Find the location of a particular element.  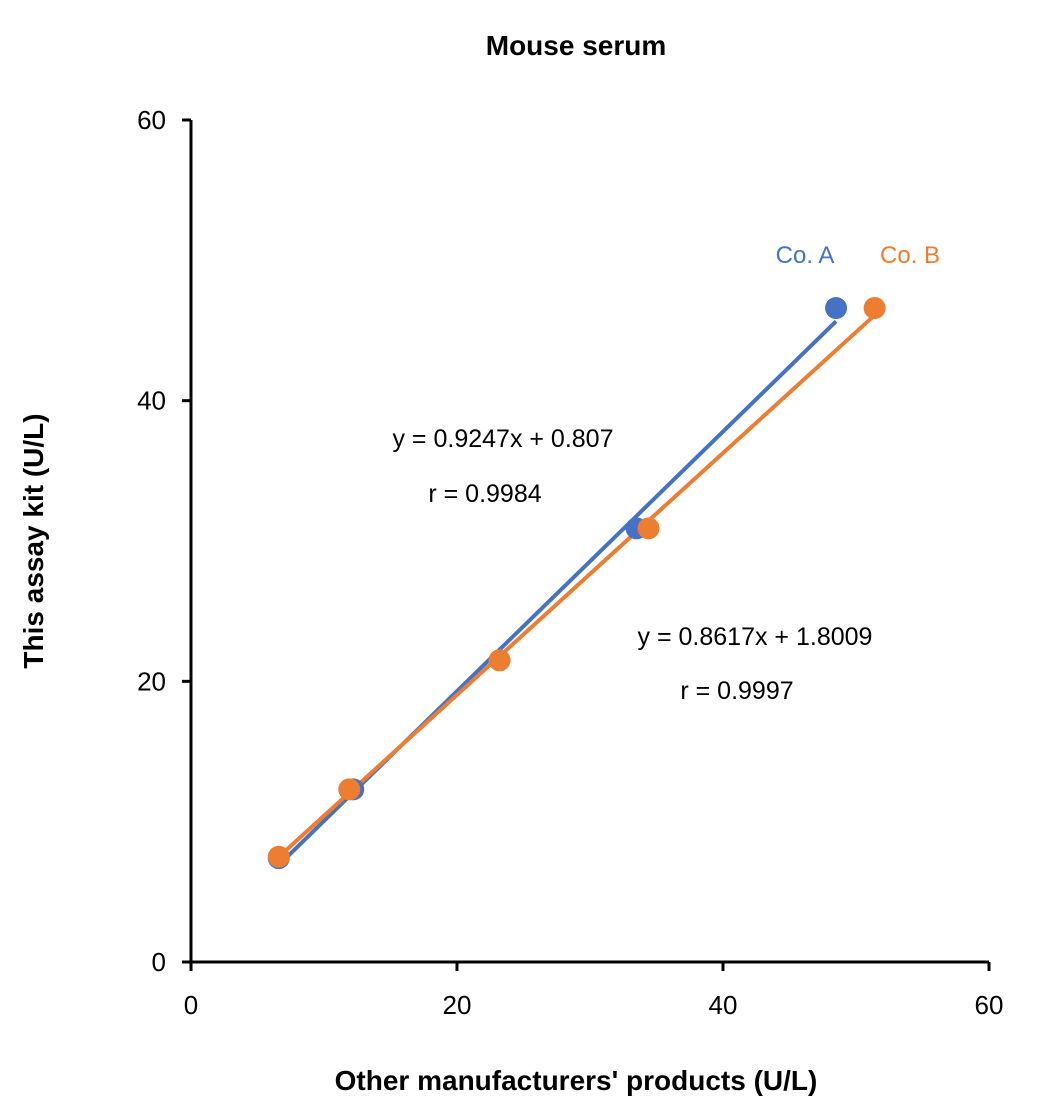

x-tick-label: 20 is located at coordinates (457, 1005).